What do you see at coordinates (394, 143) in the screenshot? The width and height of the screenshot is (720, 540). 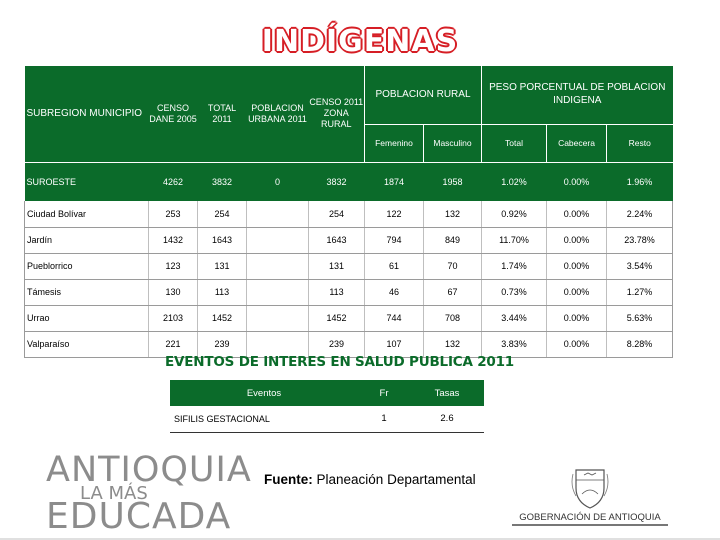 I see `header-femenino: Femenino` at bounding box center [394, 143].